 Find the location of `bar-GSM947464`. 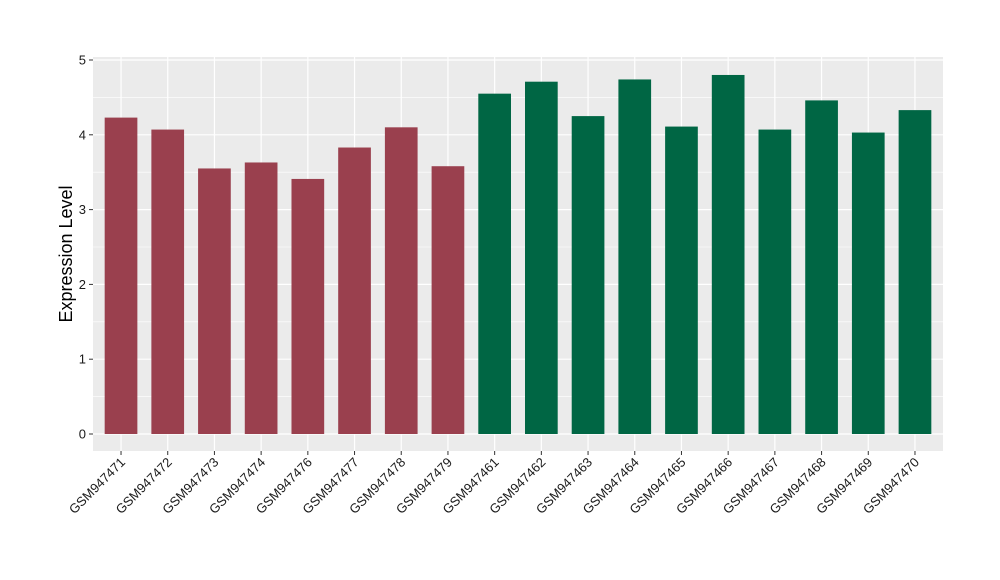

bar-GSM947464 is located at coordinates (635, 256).